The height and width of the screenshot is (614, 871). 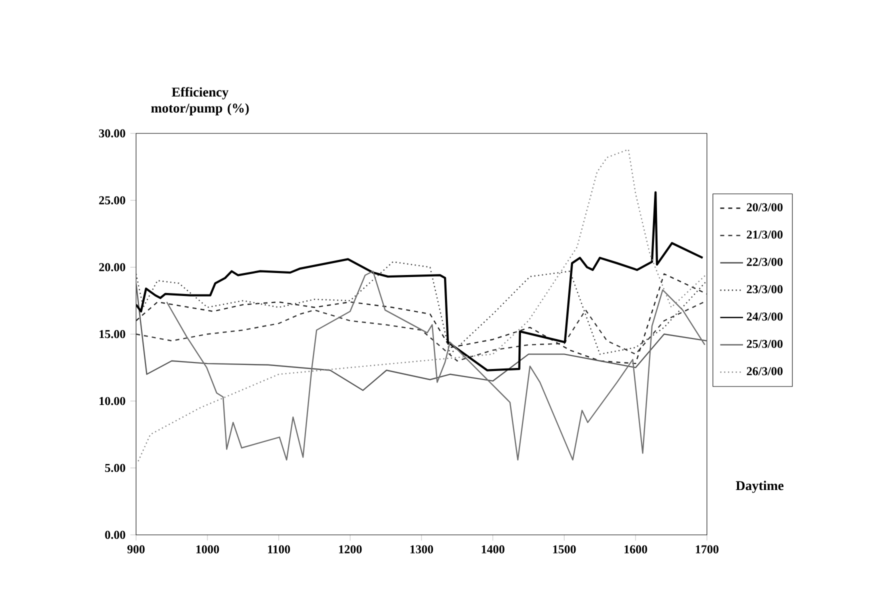 I want to click on x-tick-label: 1400, so click(x=493, y=549).